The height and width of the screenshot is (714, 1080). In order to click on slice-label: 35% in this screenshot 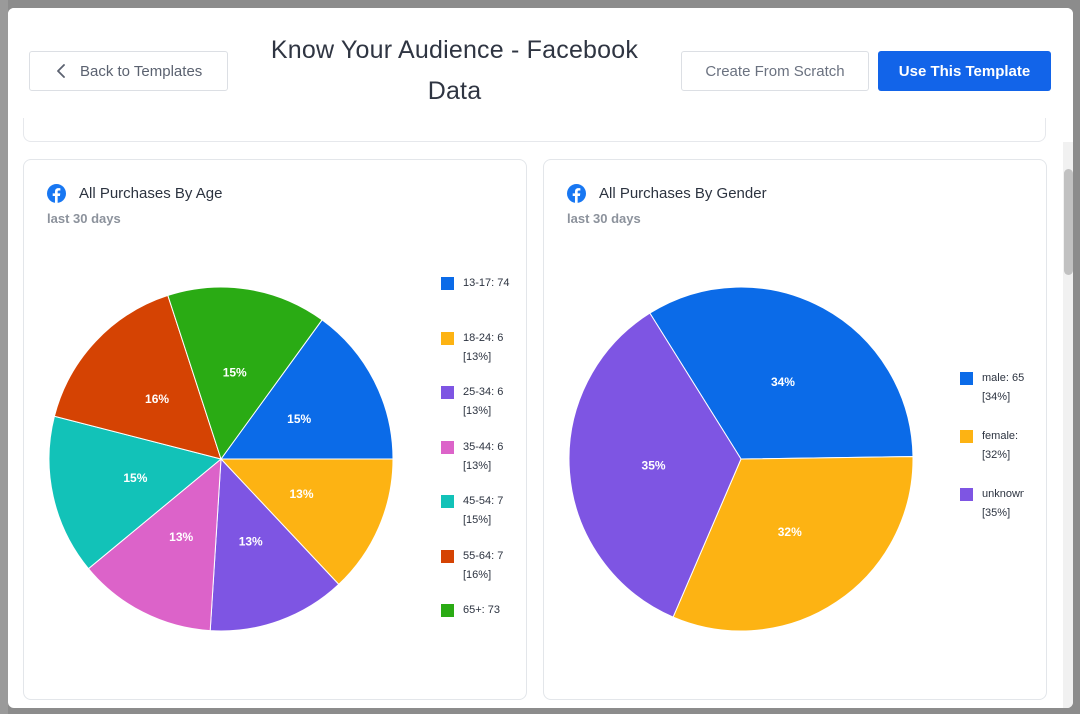, I will do `click(654, 466)`.